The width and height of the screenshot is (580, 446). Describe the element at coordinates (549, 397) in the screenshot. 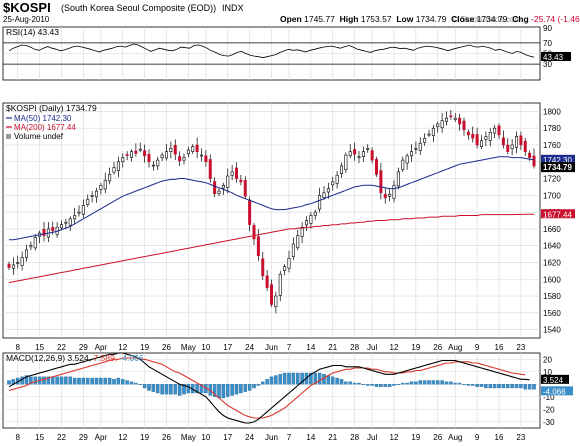

I see `macd-tick-label: -10` at that location.